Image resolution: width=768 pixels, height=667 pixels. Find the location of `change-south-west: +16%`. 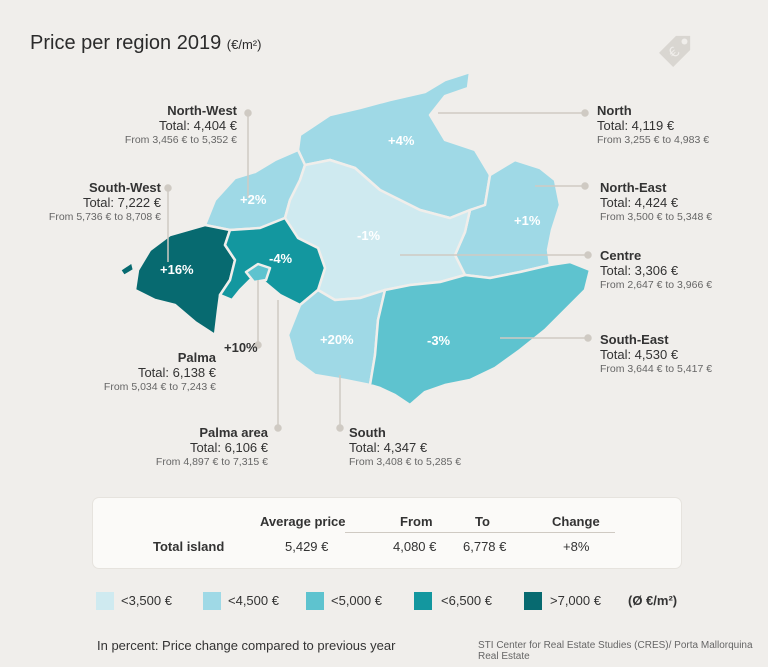

change-south-west: +16% is located at coordinates (177, 269).